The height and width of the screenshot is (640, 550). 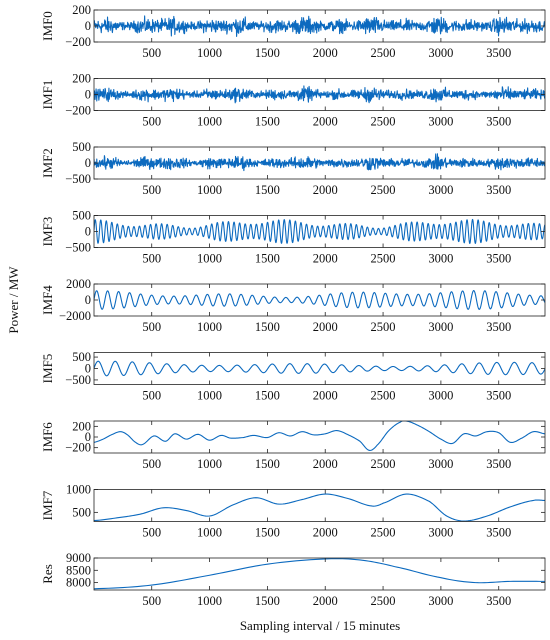 I want to click on panel-label: IMF1, so click(x=47, y=95).